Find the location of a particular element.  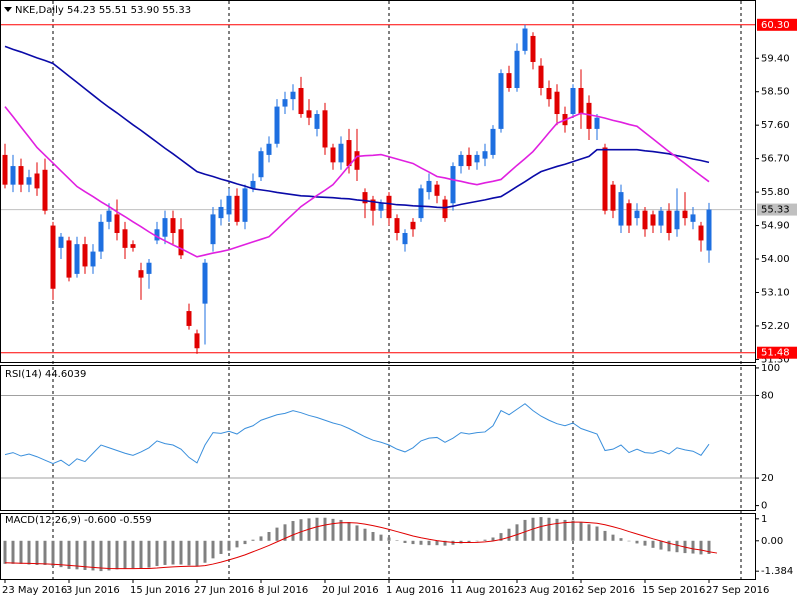

x-tick-label: 27 Jun 2016 is located at coordinates (224, 590).